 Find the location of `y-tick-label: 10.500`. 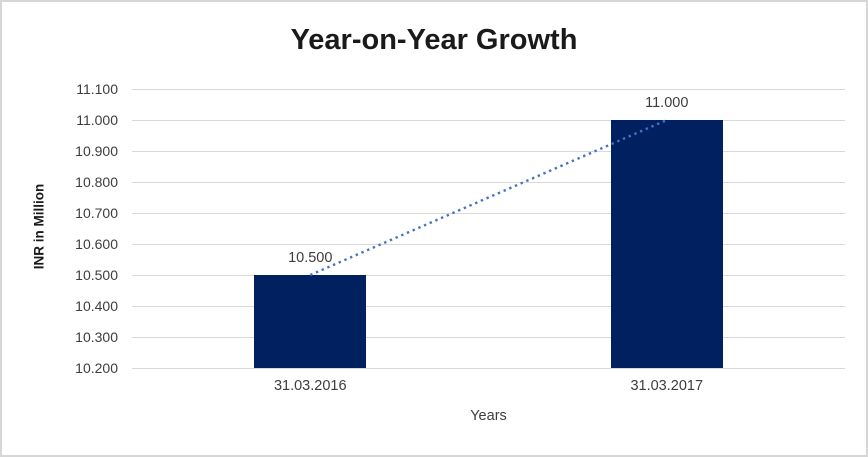

y-tick-label: 10.500 is located at coordinates (96, 275).